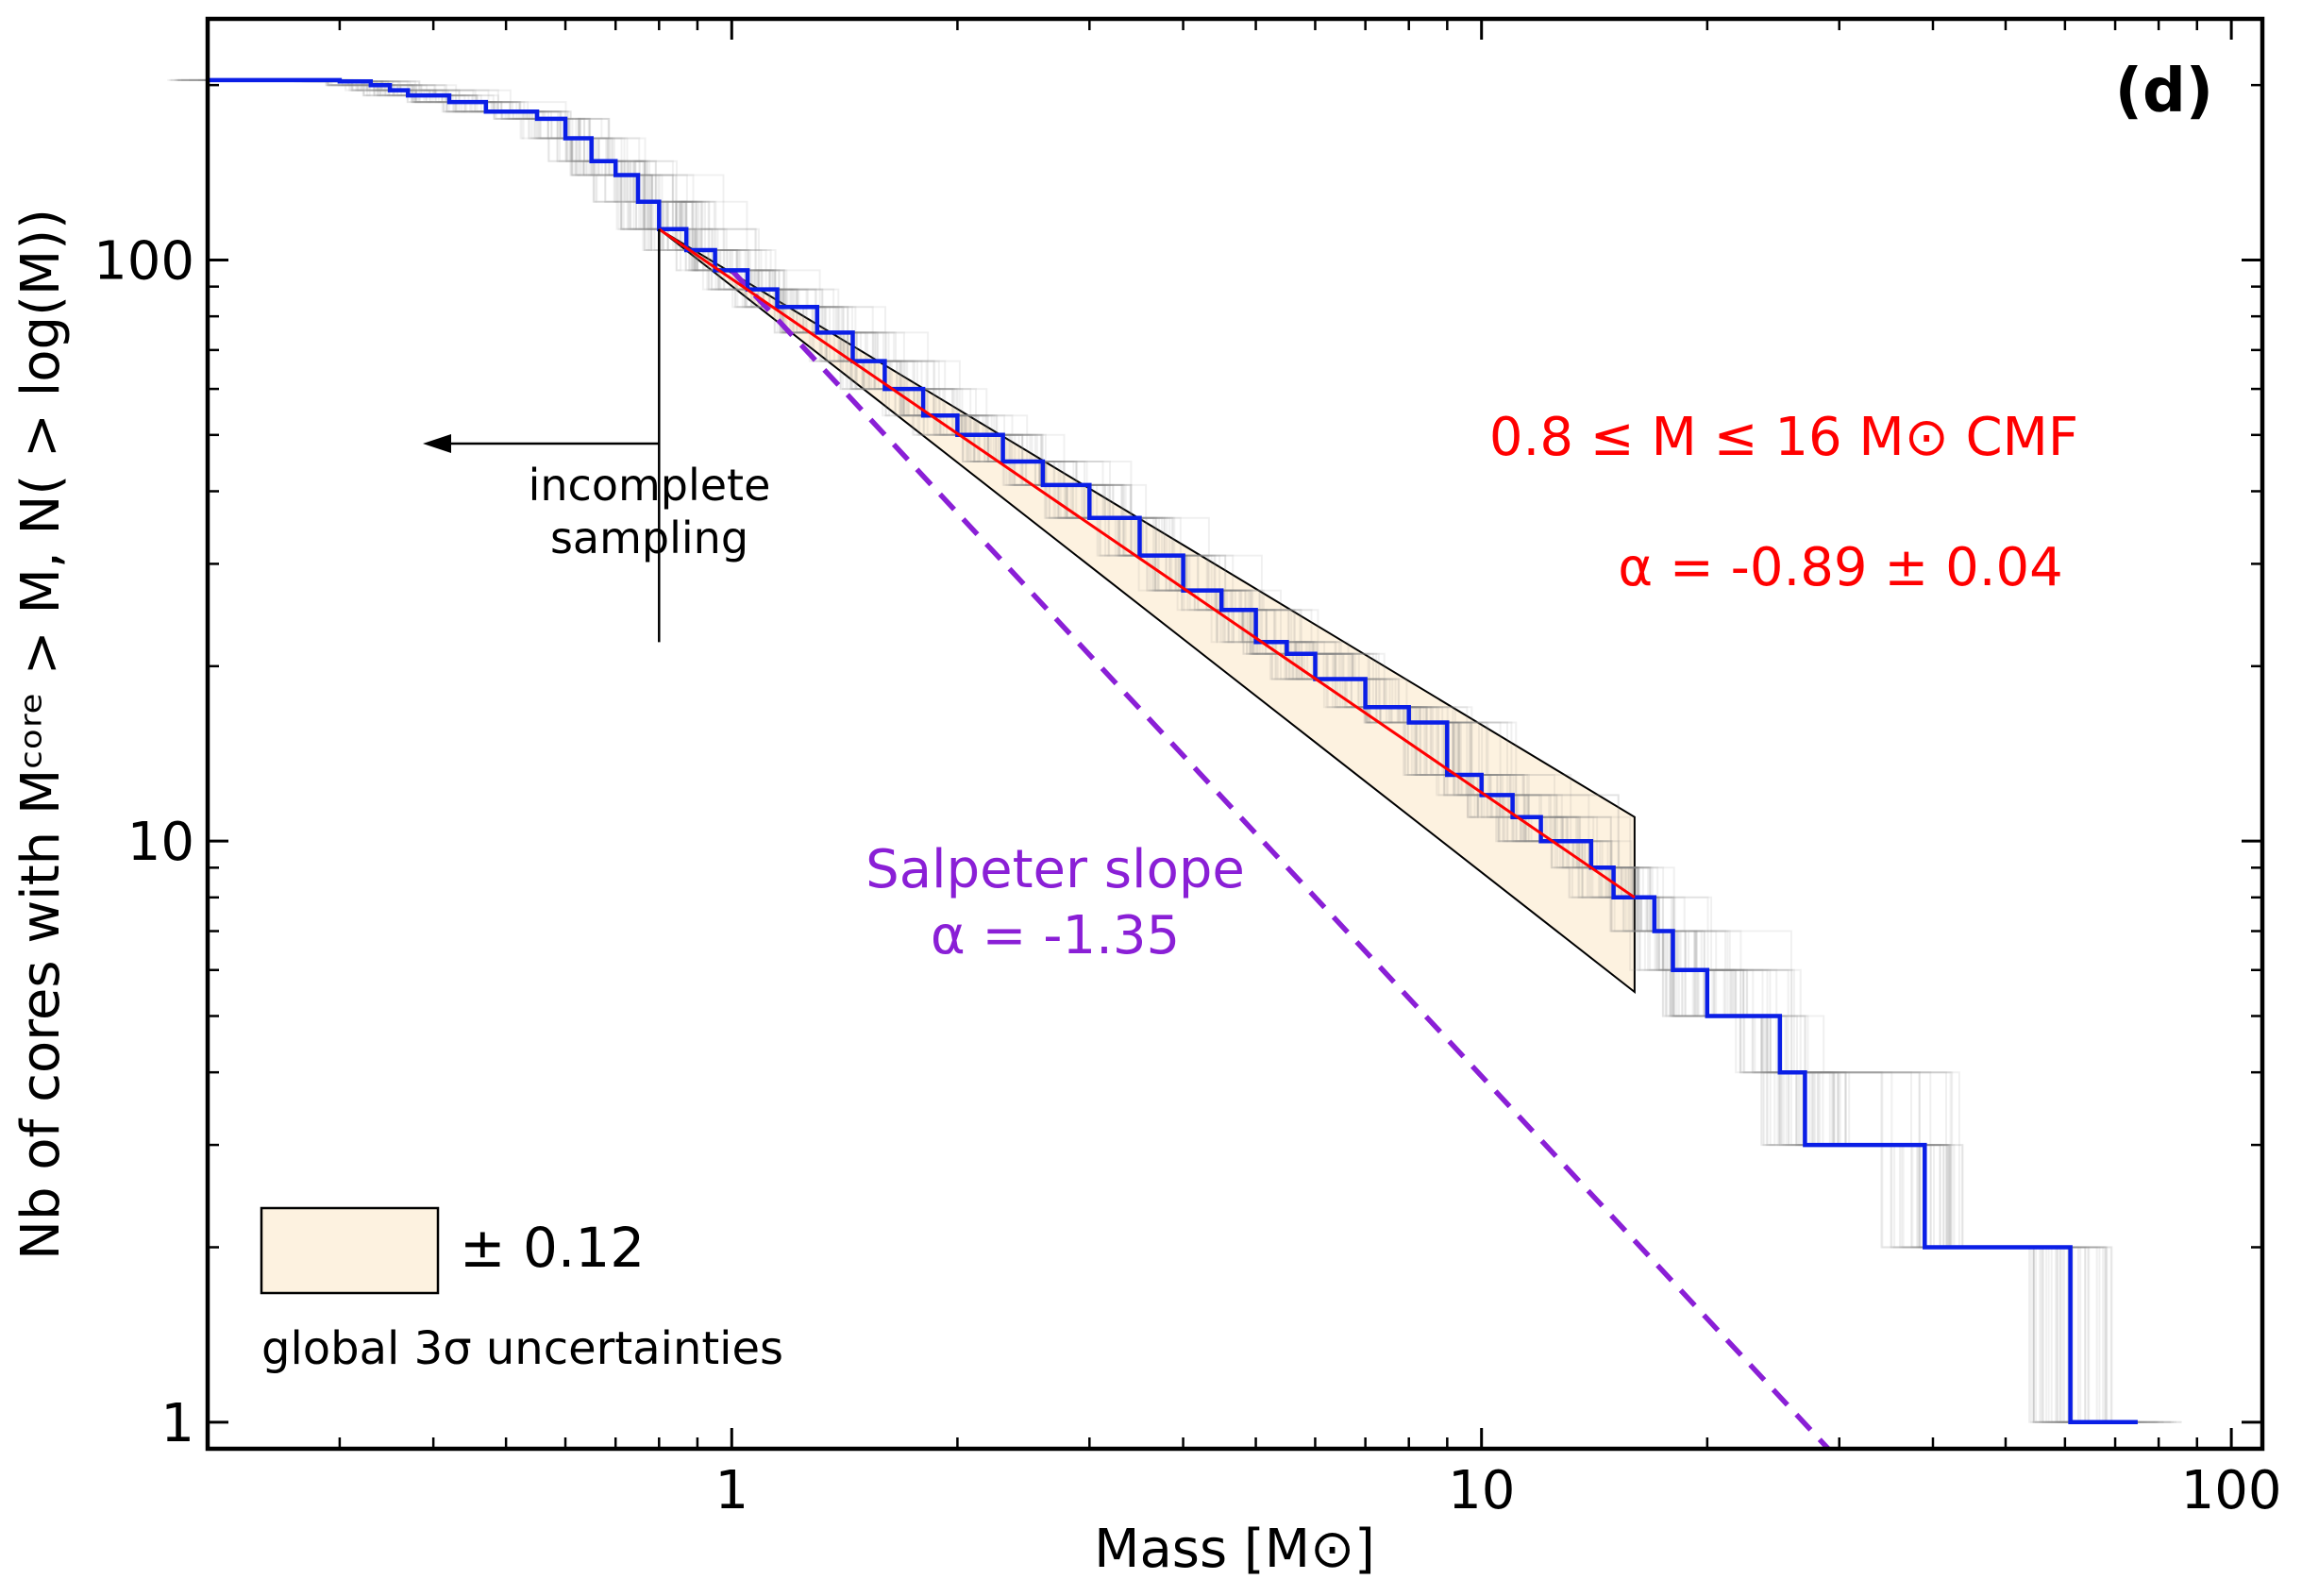  I want to click on y-axis-label: Nb of cores with Mᶜᵒʳᵉ > M, N( > log(M)), so click(41, 734).